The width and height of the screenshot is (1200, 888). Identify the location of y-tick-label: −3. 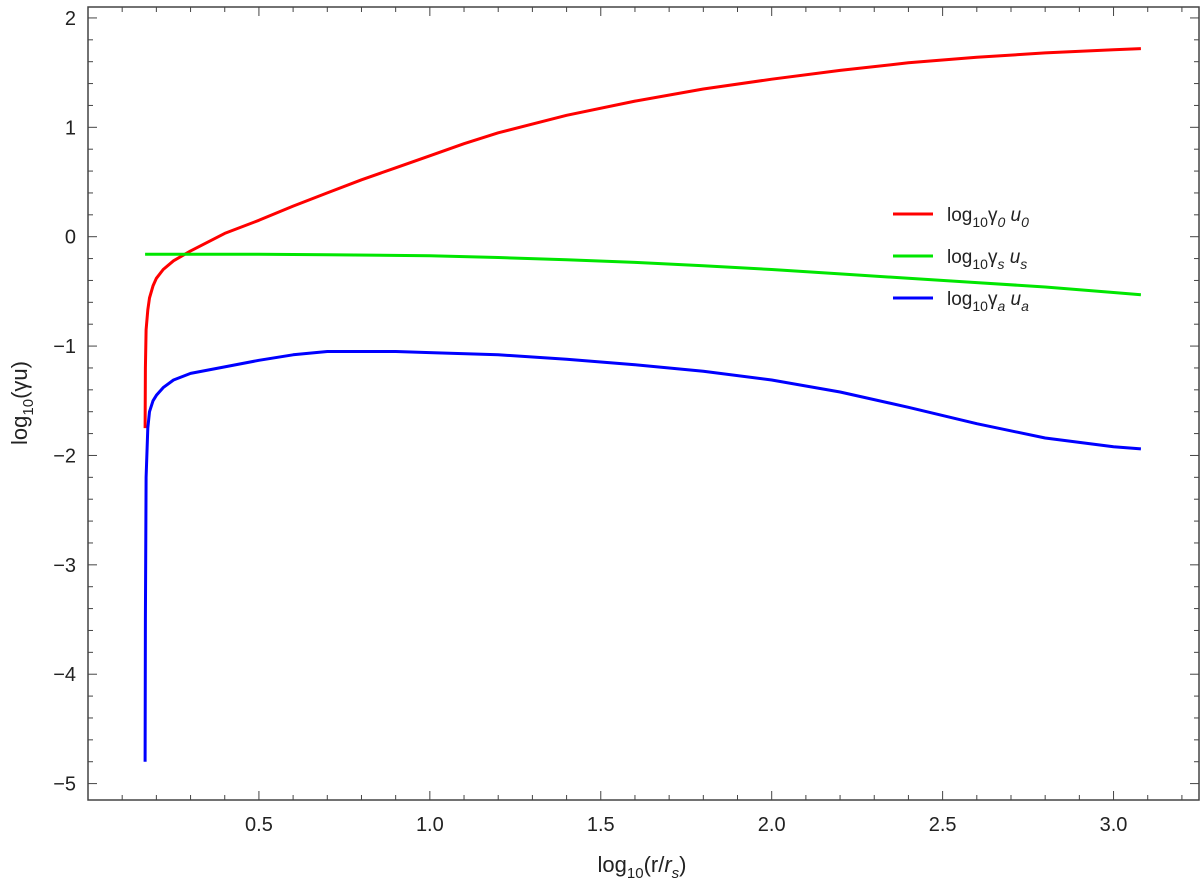
(64, 566).